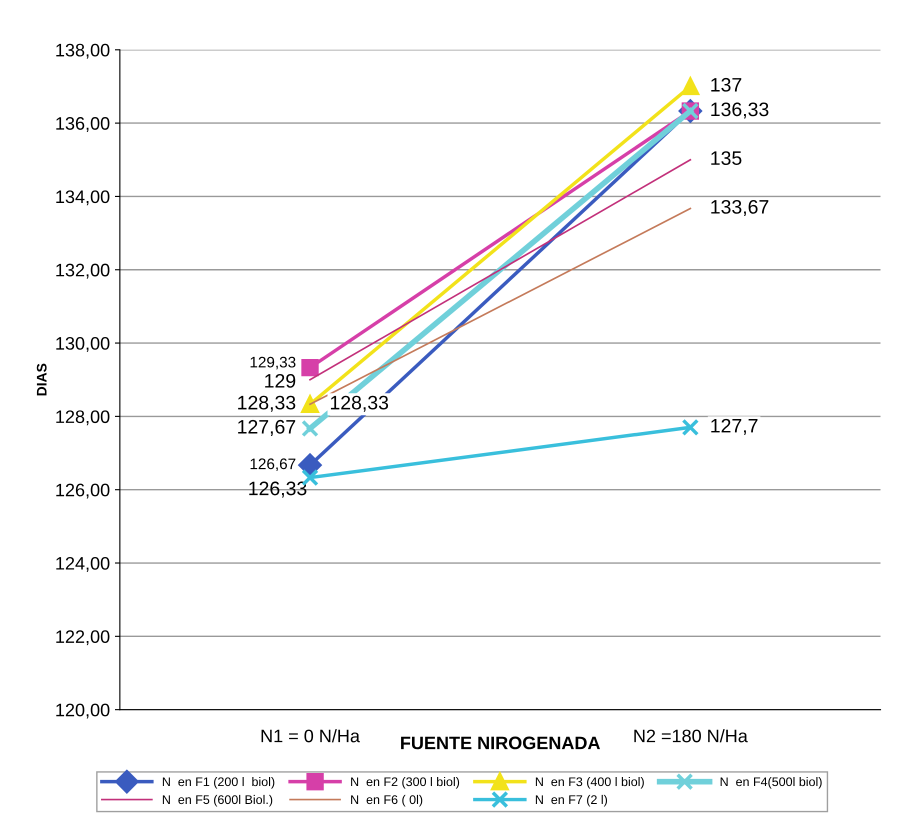 Image resolution: width=922 pixels, height=830 pixels. Describe the element at coordinates (217, 800) in the screenshot. I see `legend-label: N en F5 (600l Biol.)` at that location.